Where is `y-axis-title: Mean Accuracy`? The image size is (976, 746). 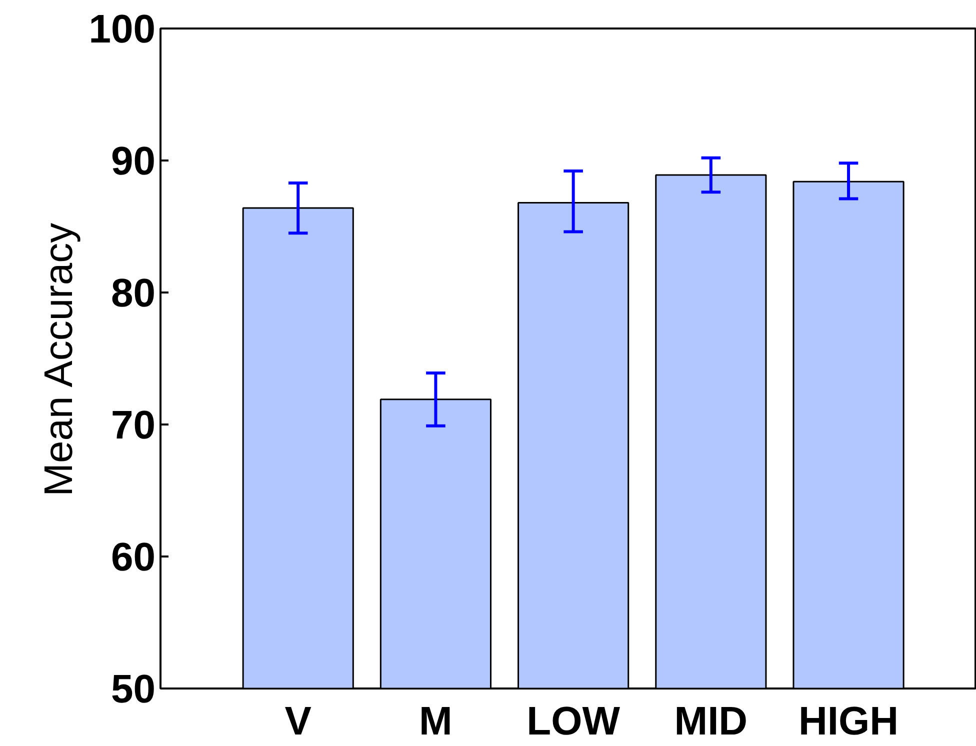 y-axis-title: Mean Accuracy is located at coordinates (58, 359).